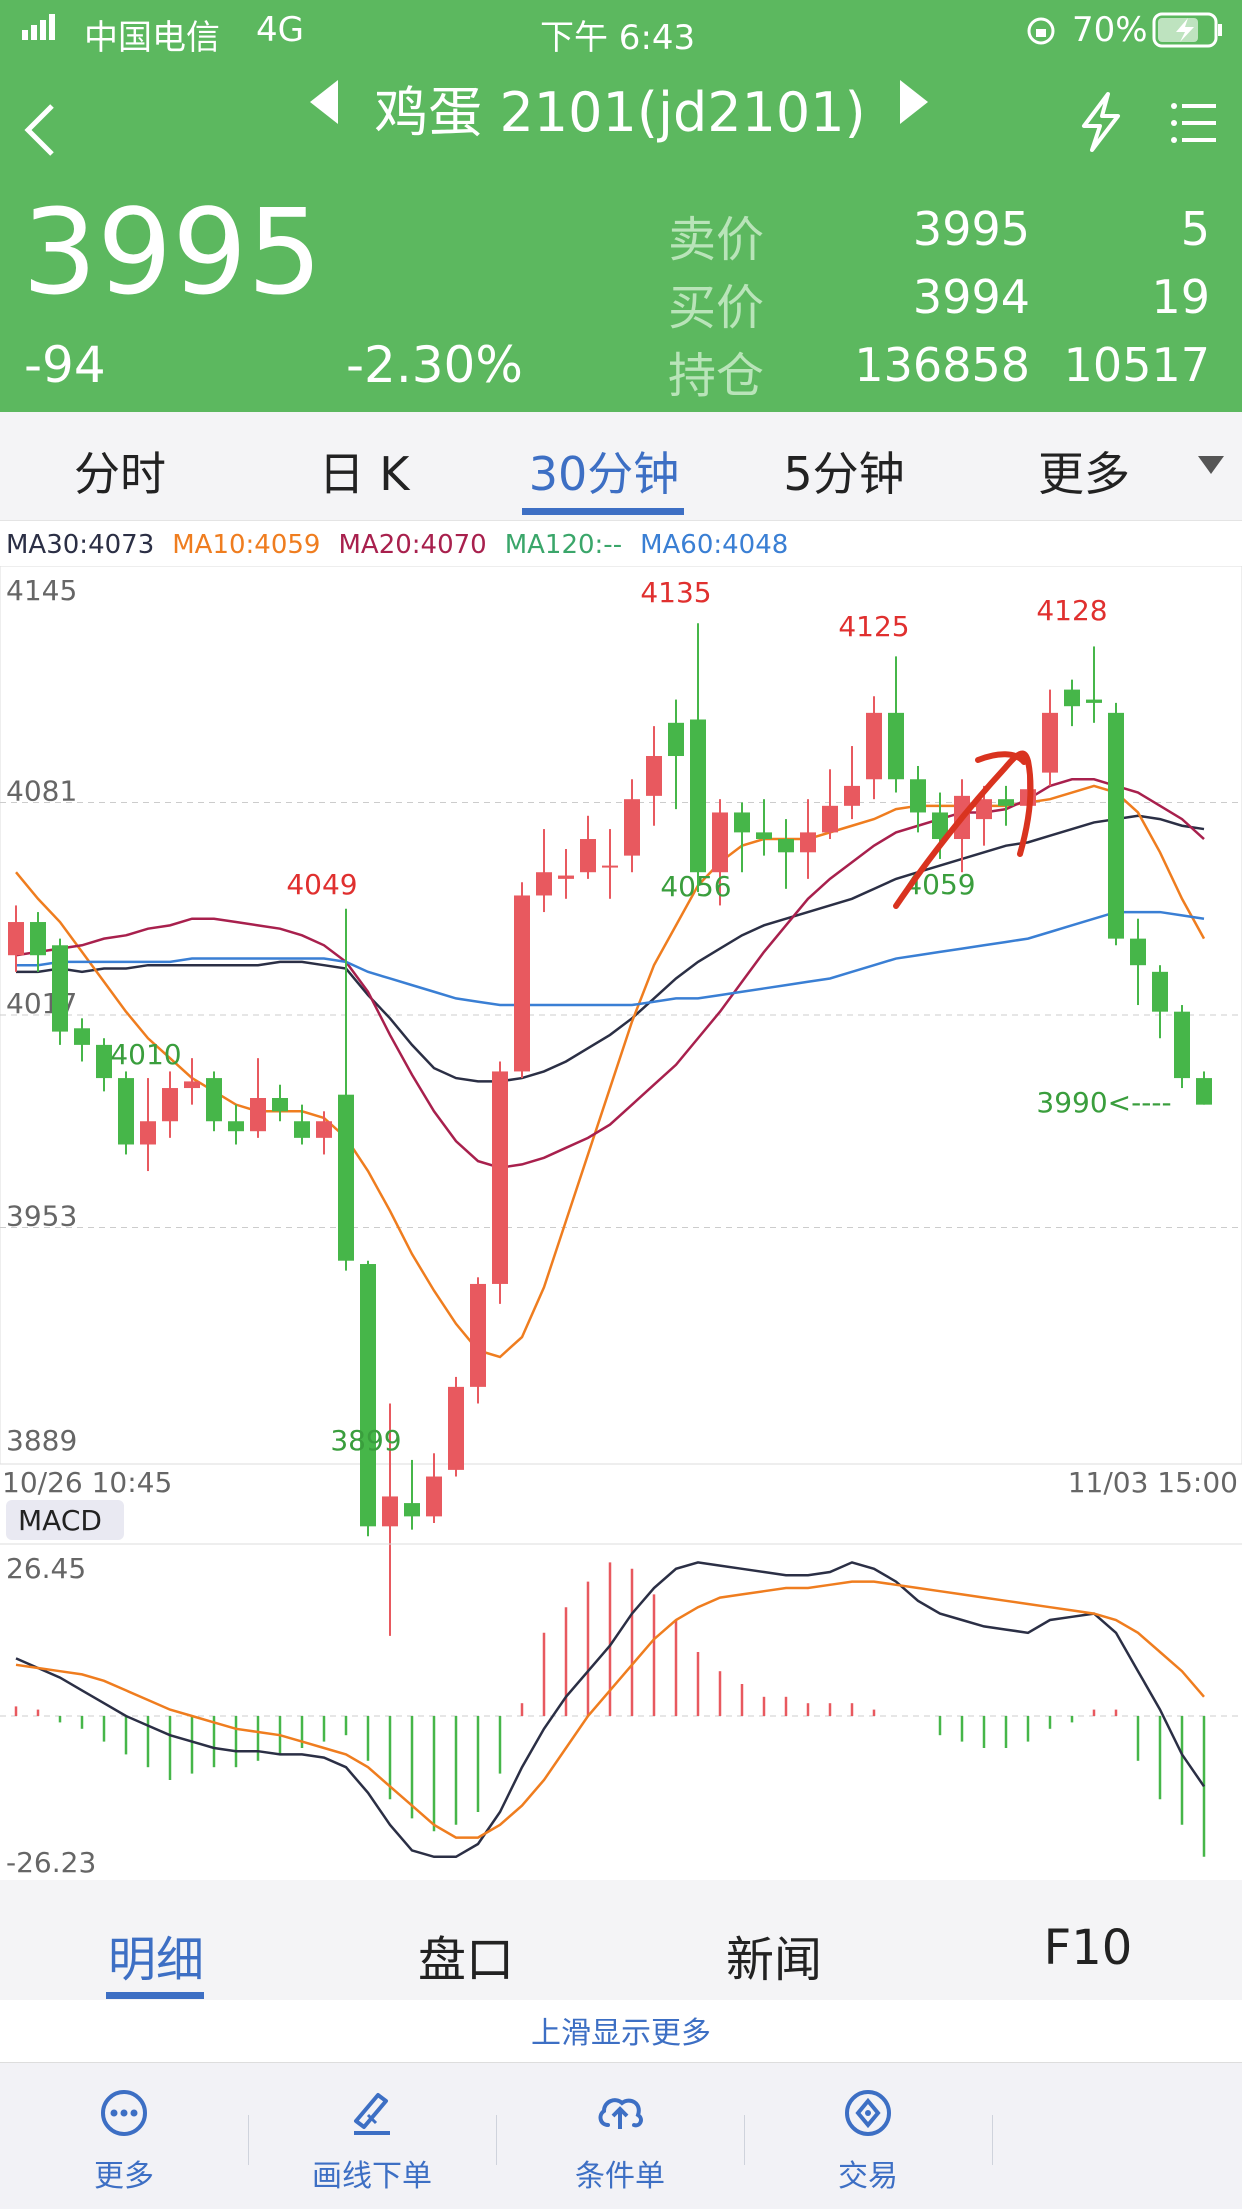 The width and height of the screenshot is (1242, 2209). Describe the element at coordinates (971, 229) in the screenshot. I see `ask-price: 3995` at that location.